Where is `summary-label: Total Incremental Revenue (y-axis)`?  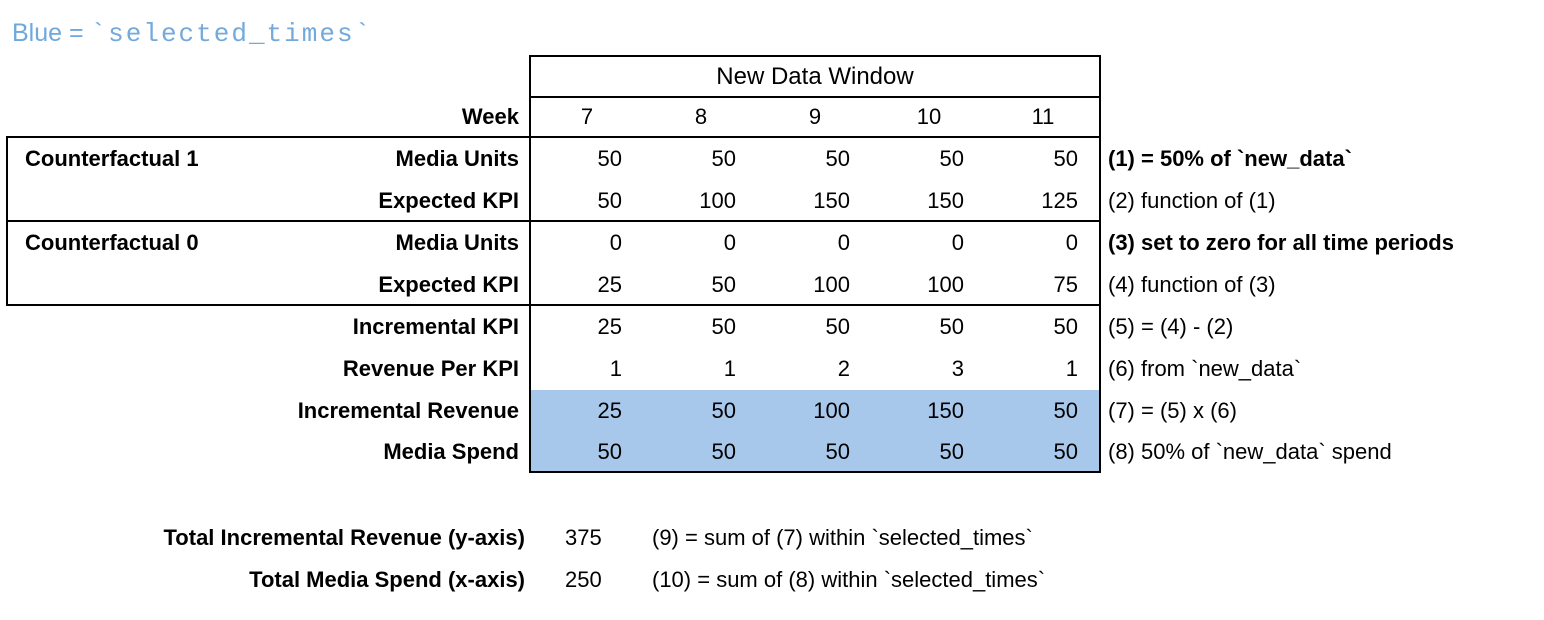
summary-label: Total Incremental Revenue (y-axis) is located at coordinates (344, 537).